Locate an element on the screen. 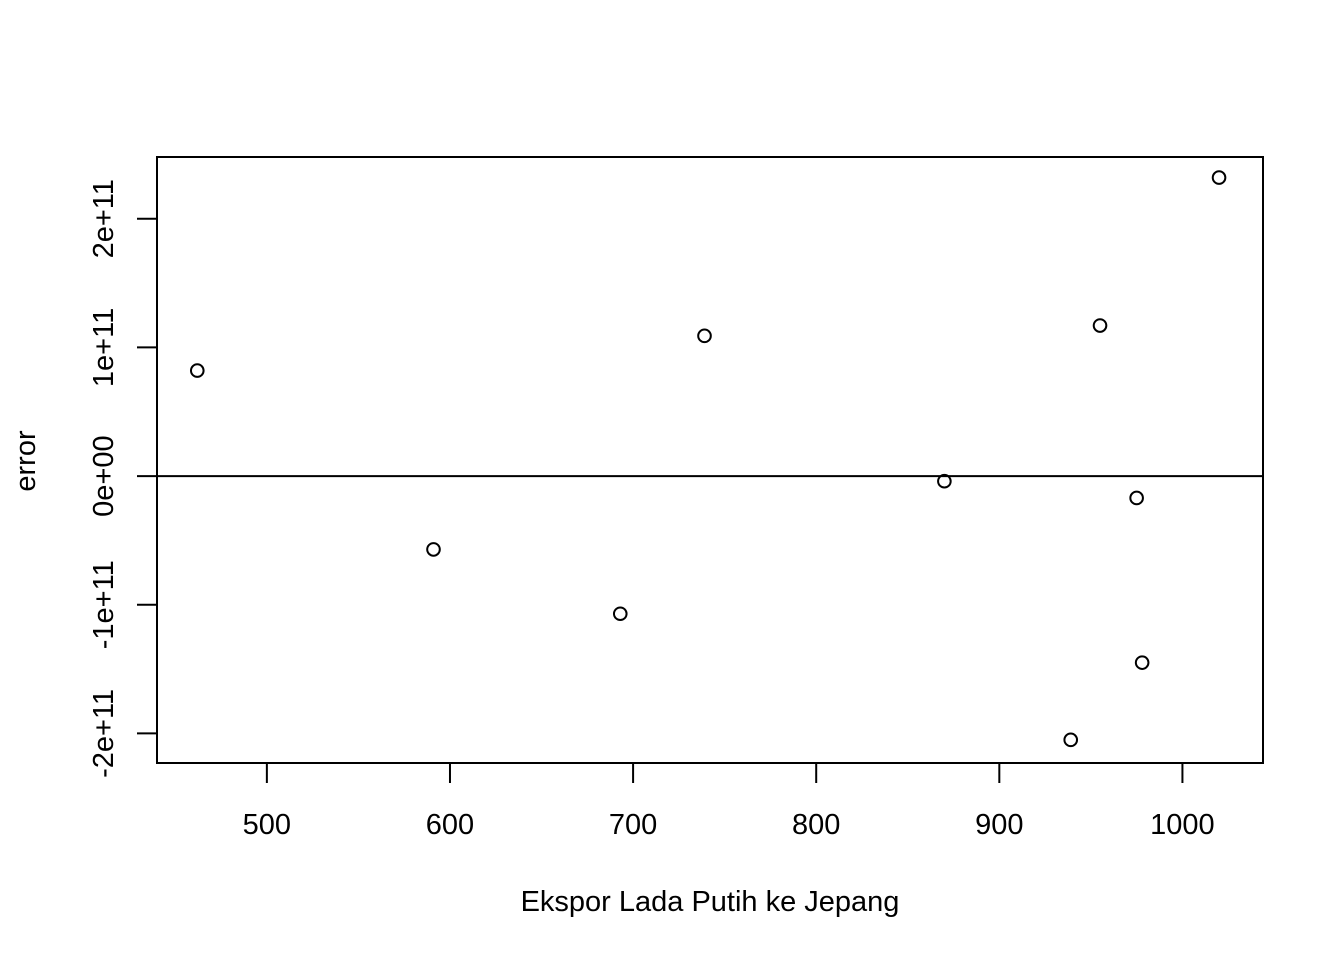 The width and height of the screenshot is (1344, 960). x-axis-title: Ekspor Lada Putih ke Jepang is located at coordinates (710, 902).